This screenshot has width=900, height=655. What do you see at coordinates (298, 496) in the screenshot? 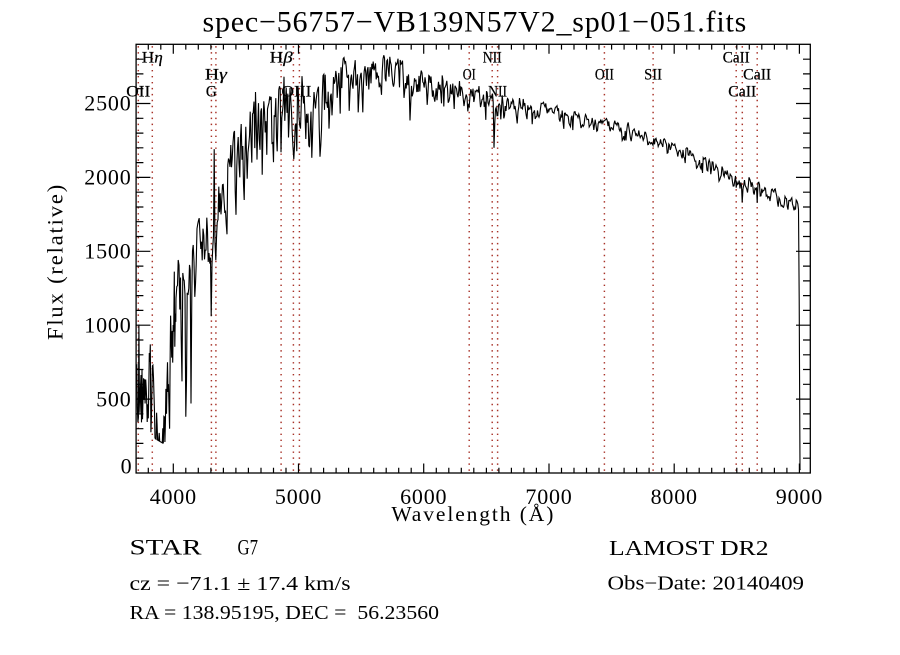
I see `svg-text: 5000` at bounding box center [298, 496].